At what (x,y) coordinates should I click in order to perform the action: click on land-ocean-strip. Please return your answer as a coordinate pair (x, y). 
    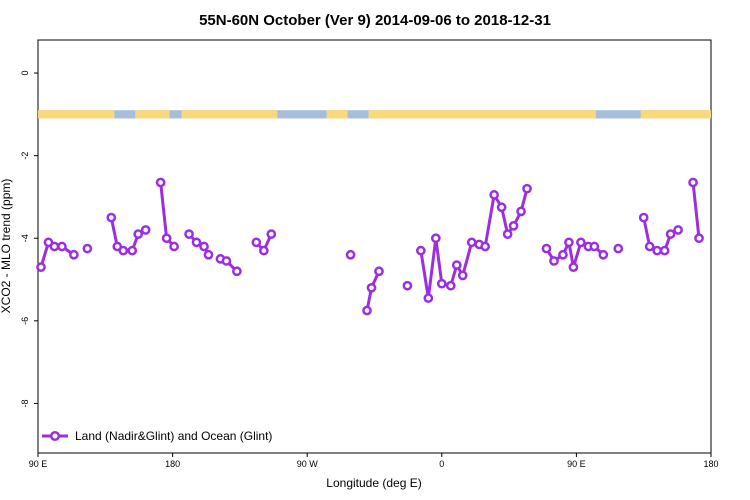
    Looking at the image, I should click on (374, 114).